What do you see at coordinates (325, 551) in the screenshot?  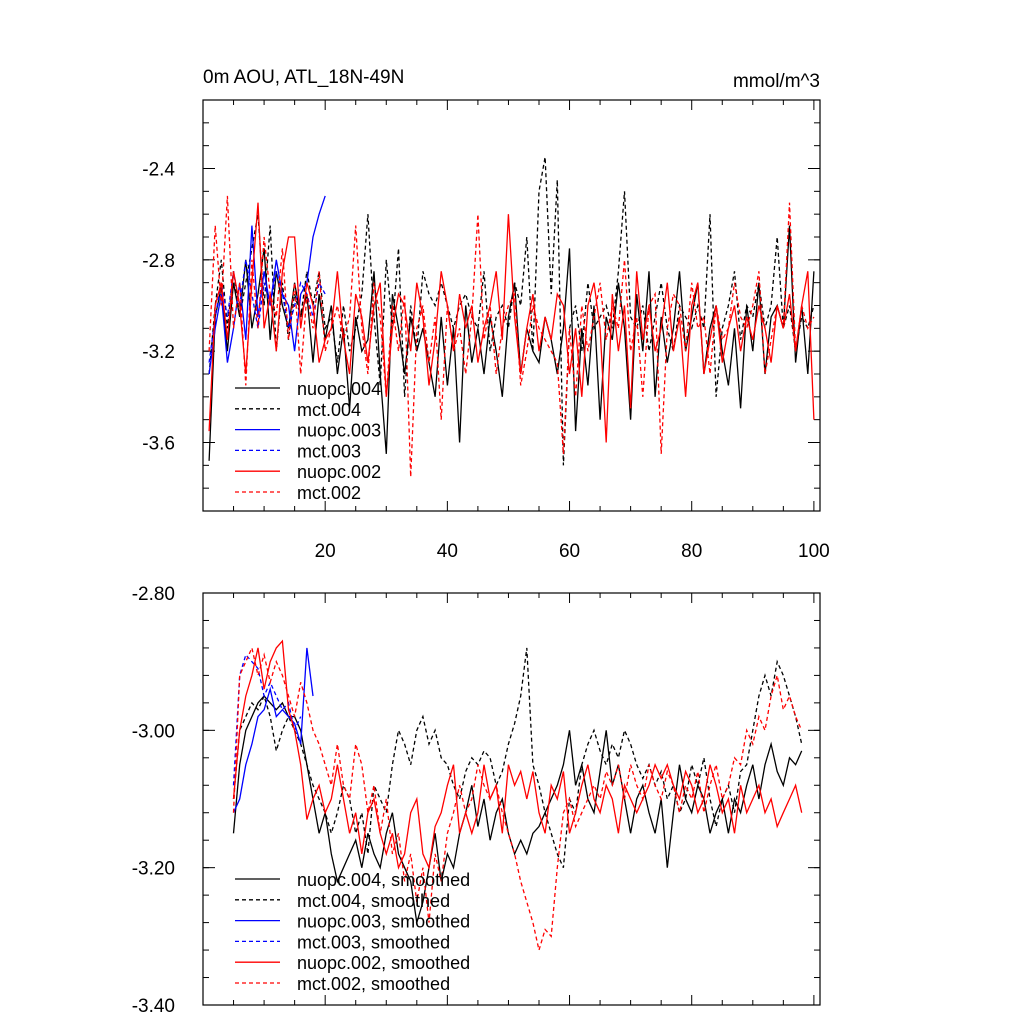 I see `top-x-tick-label: 20` at bounding box center [325, 551].